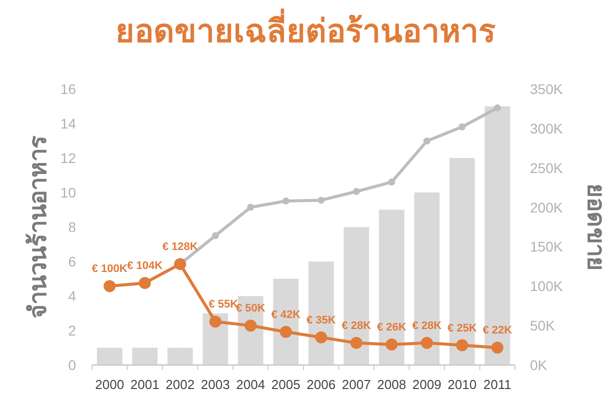 This screenshot has height=399, width=611. What do you see at coordinates (462, 384) in the screenshot?
I see `x-tick-label: 2010` at bounding box center [462, 384].